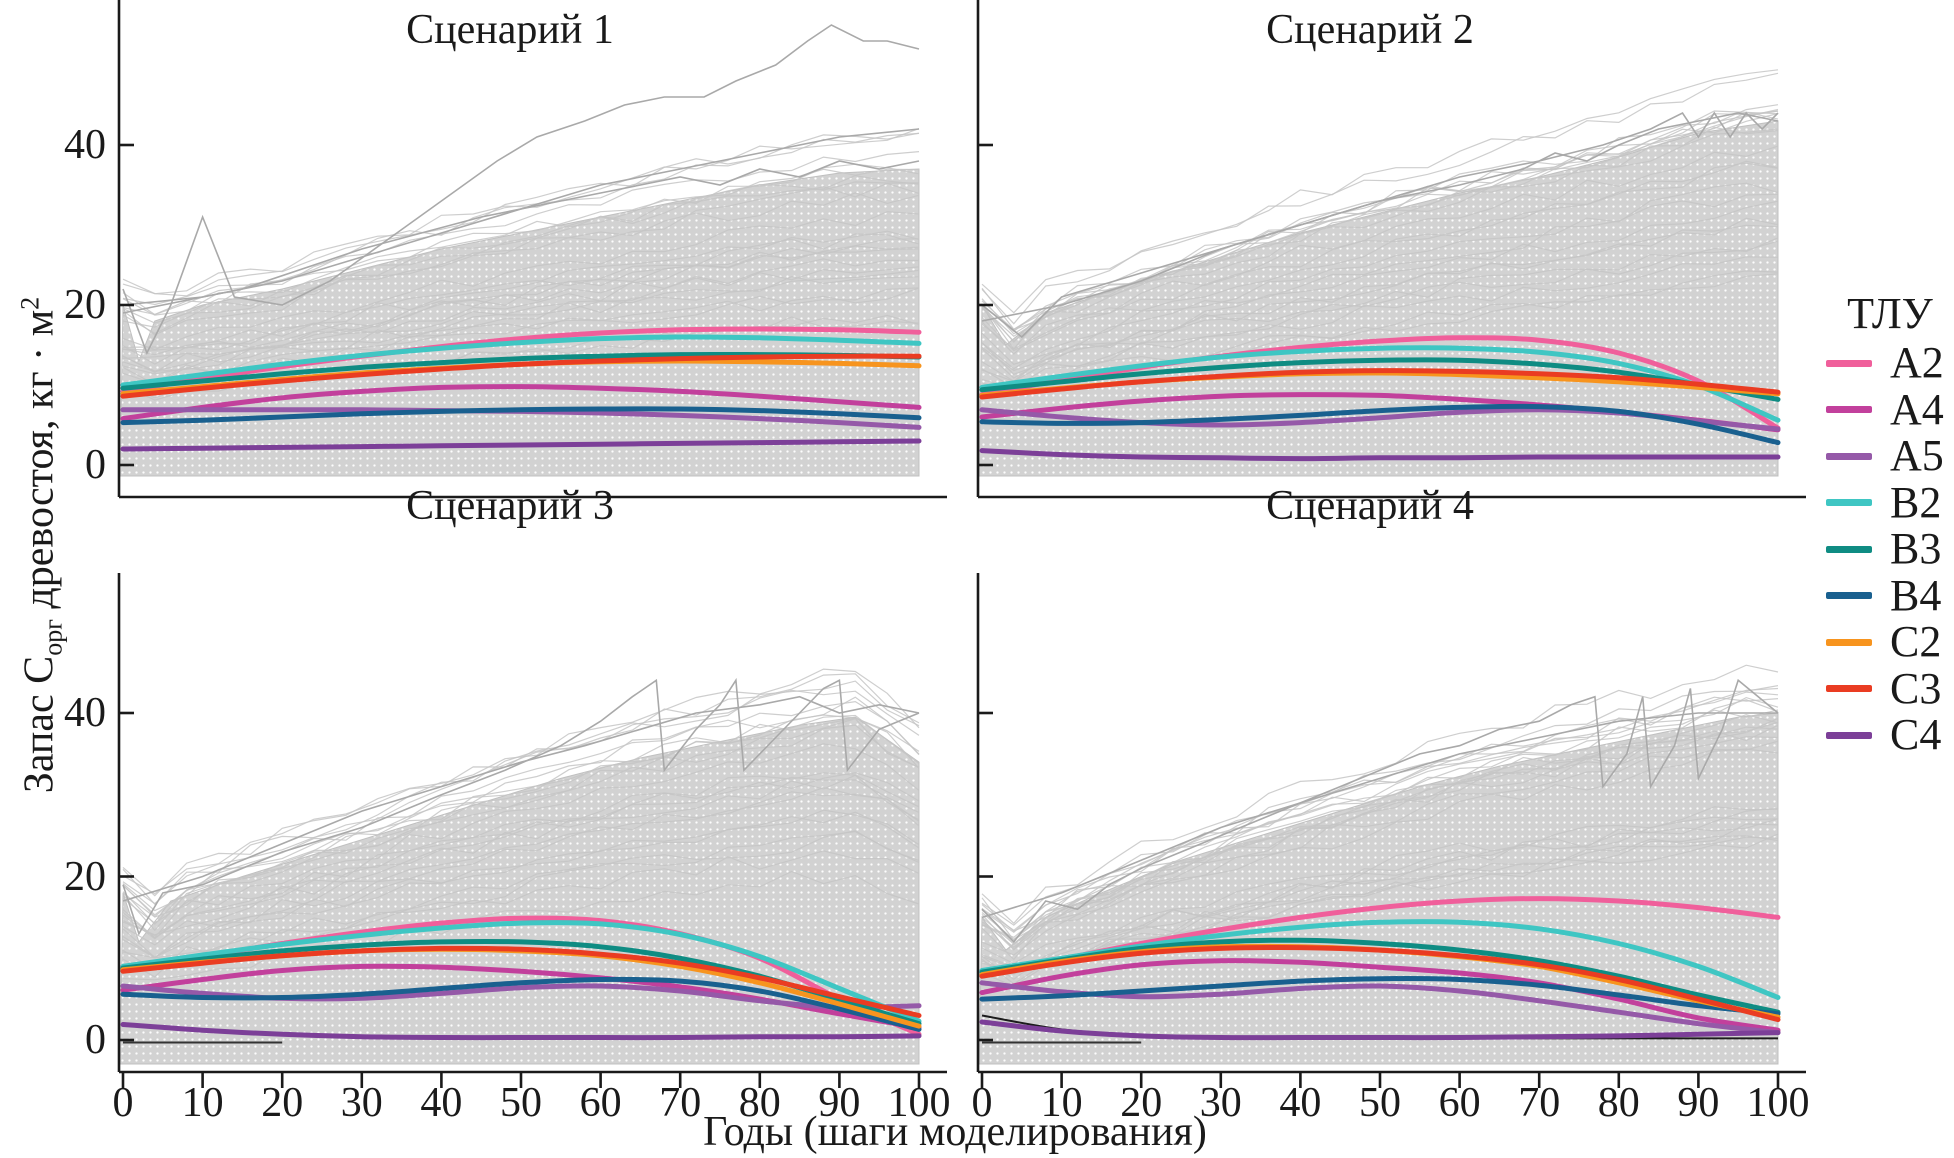  Describe the element at coordinates (1459, 1103) in the screenshot. I see `x-tick-label: 60` at that location.